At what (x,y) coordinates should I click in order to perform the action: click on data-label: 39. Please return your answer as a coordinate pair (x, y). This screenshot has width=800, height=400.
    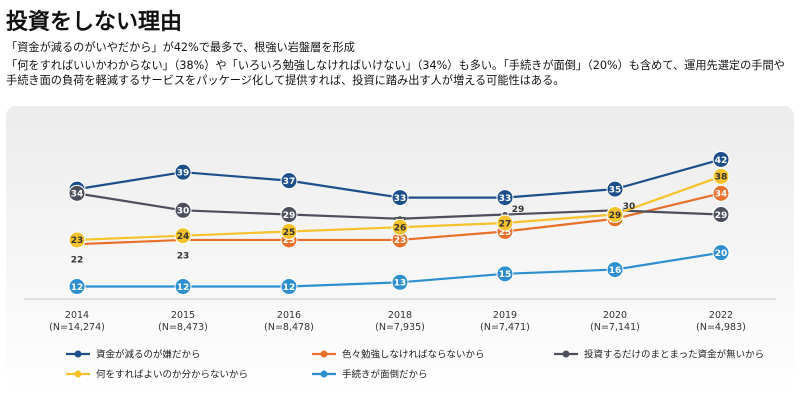
    Looking at the image, I should click on (183, 173).